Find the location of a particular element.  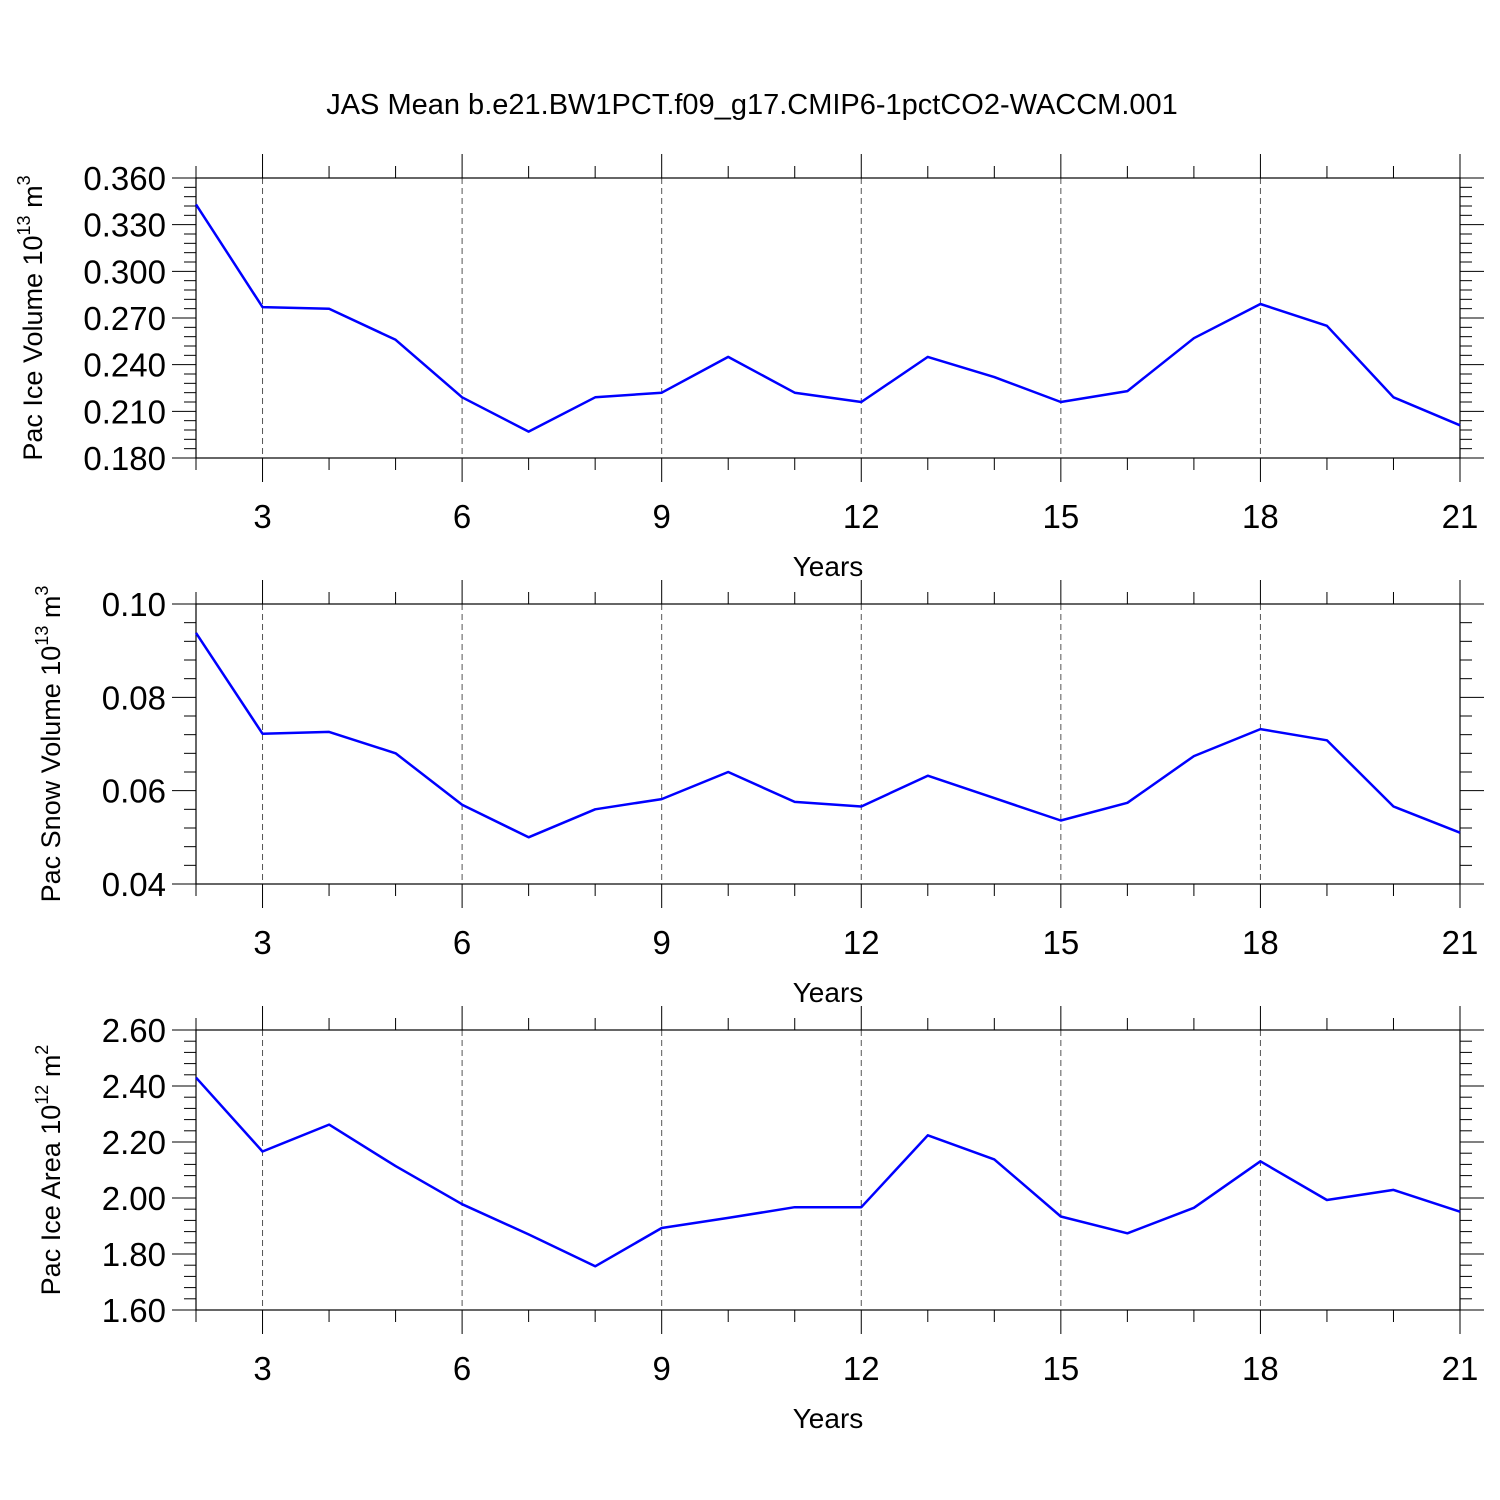

y-tick-label: 0.06 is located at coordinates (134, 791).